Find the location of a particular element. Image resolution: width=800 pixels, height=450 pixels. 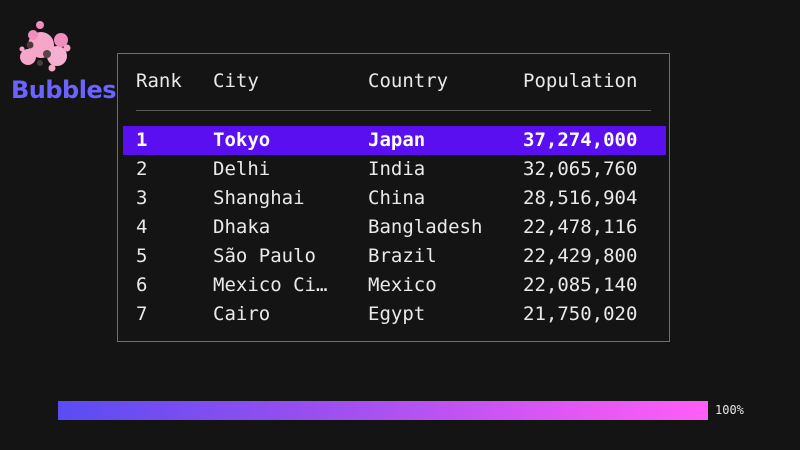

cell-country: Bangladesh is located at coordinates (425, 227).